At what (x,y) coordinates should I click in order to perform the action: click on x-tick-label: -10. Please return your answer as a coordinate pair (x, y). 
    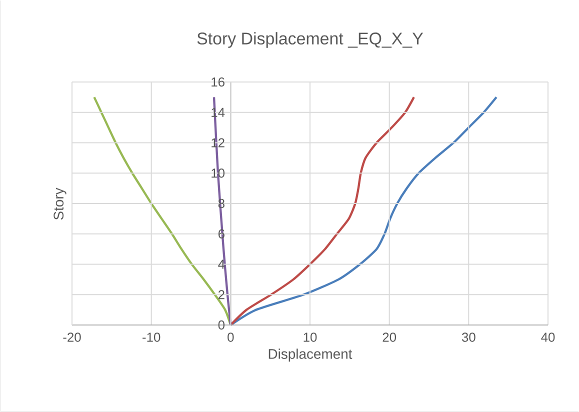
    Looking at the image, I should click on (151, 337).